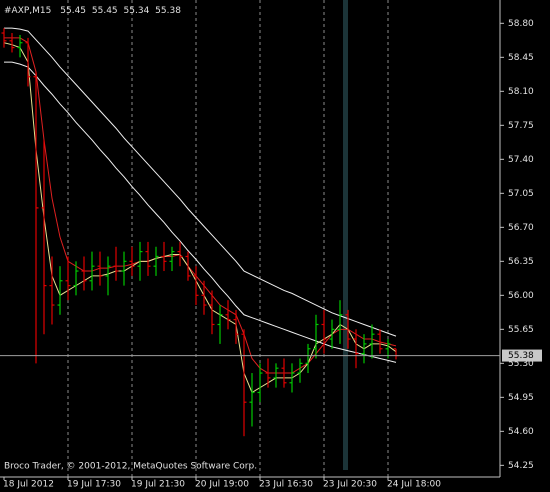  I want to click on header: #AXP,M15 55.45 55.45 55.34 55.38, so click(92, 11).